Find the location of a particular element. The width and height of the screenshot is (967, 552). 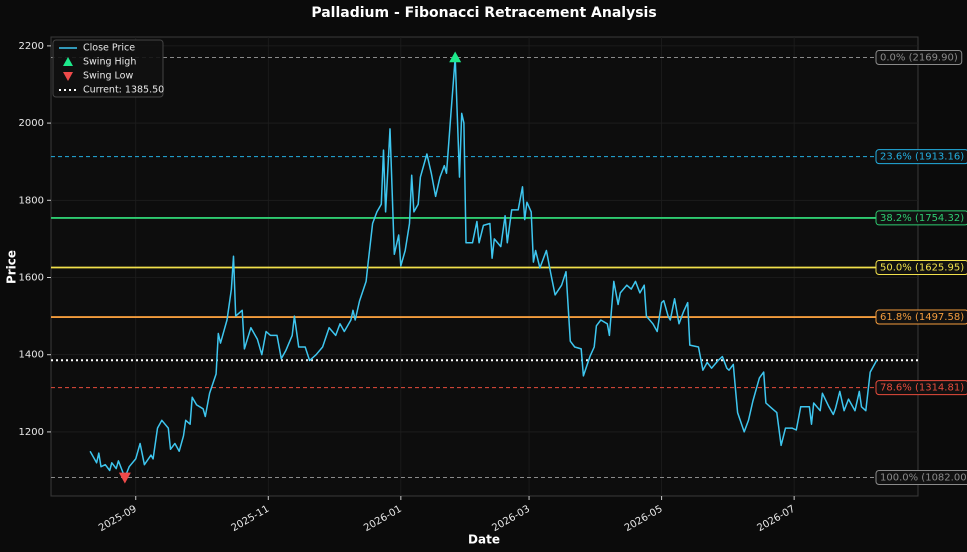

fib-level-label: 23.6% (1913.16) is located at coordinates (922, 157).